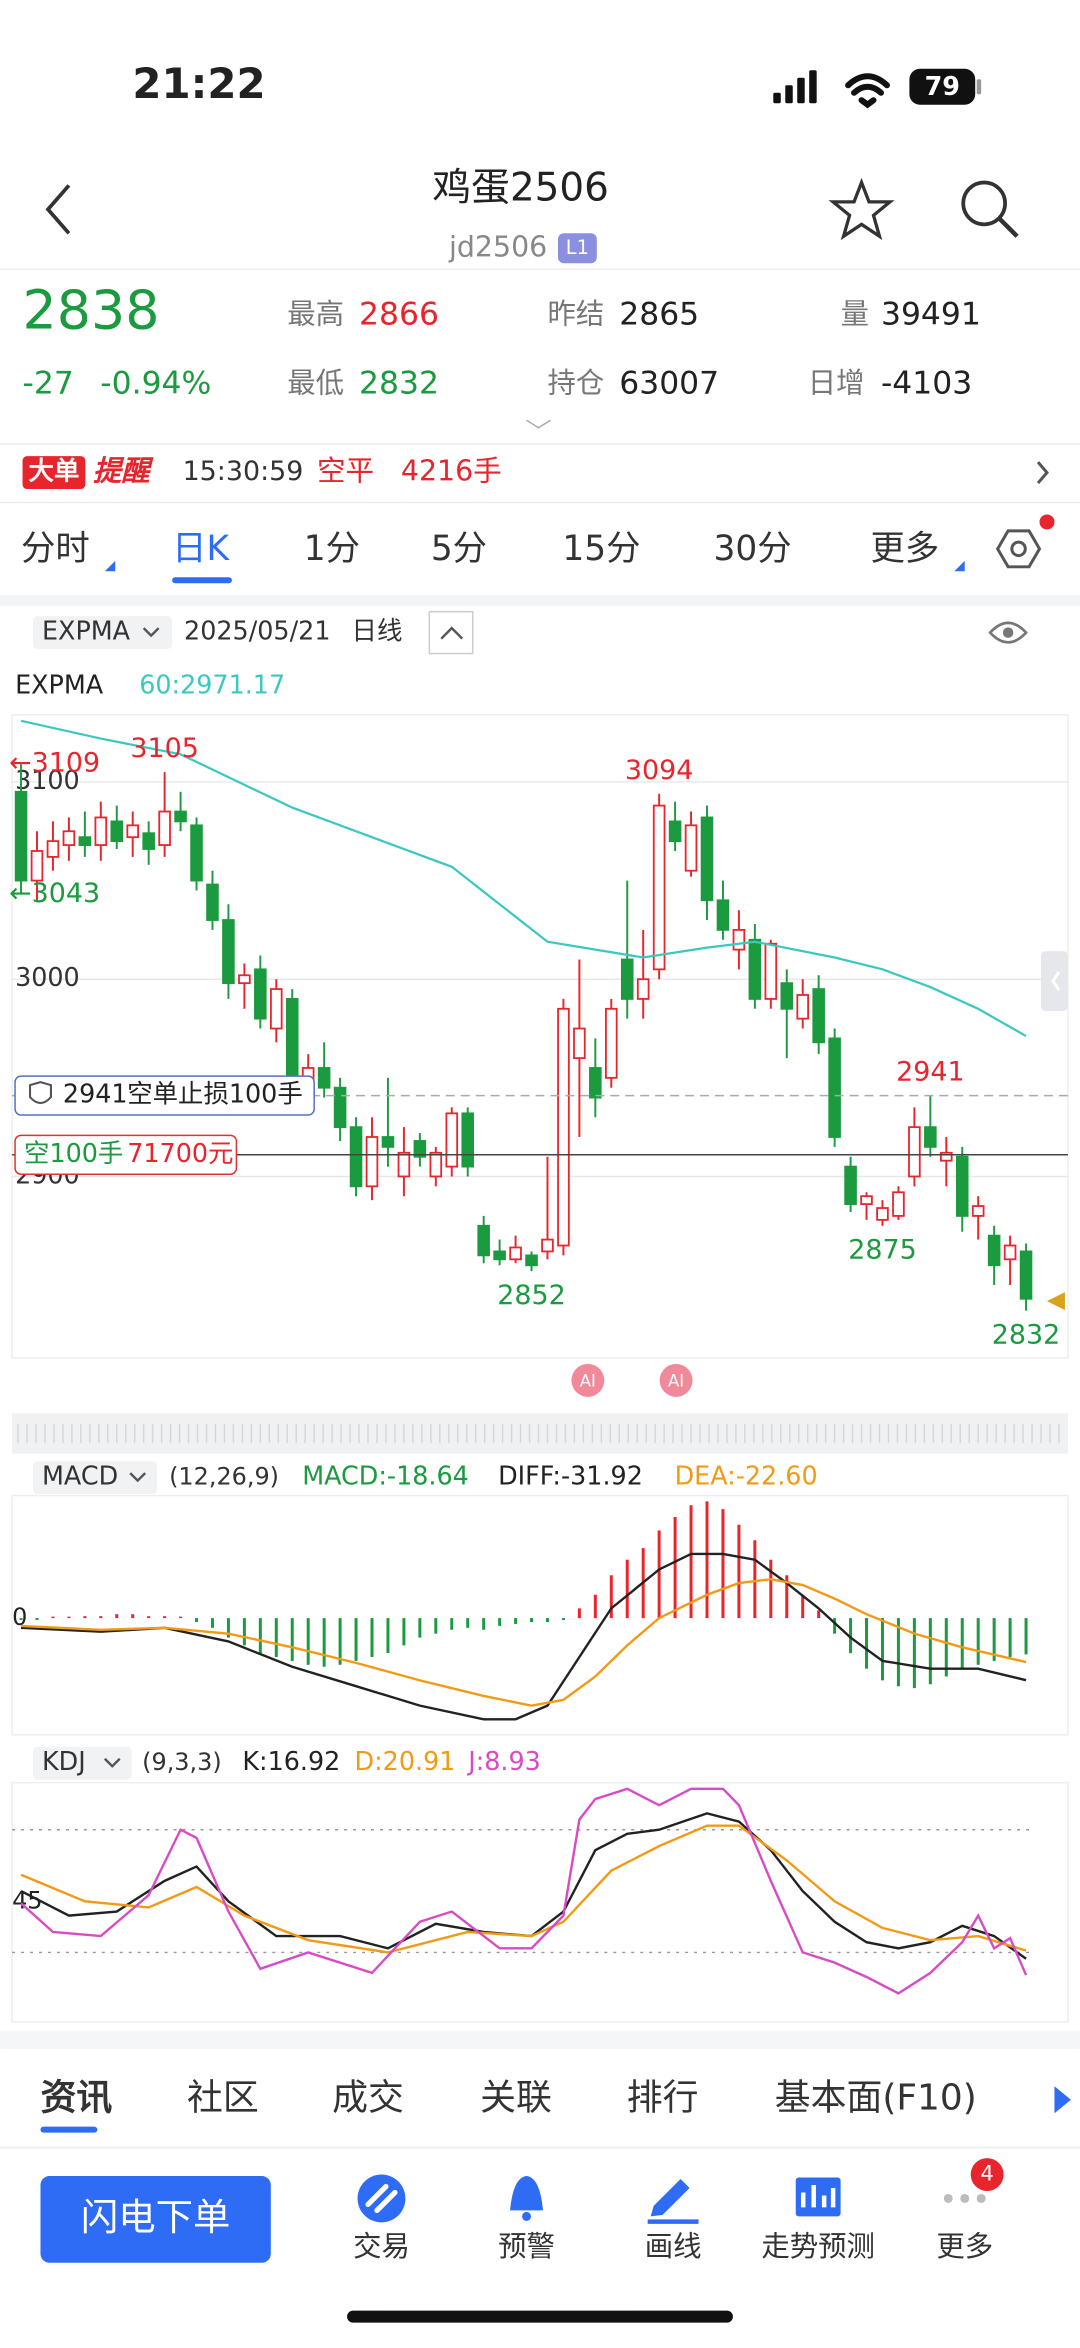  I want to click on quick-order-button, so click(155, 2219).